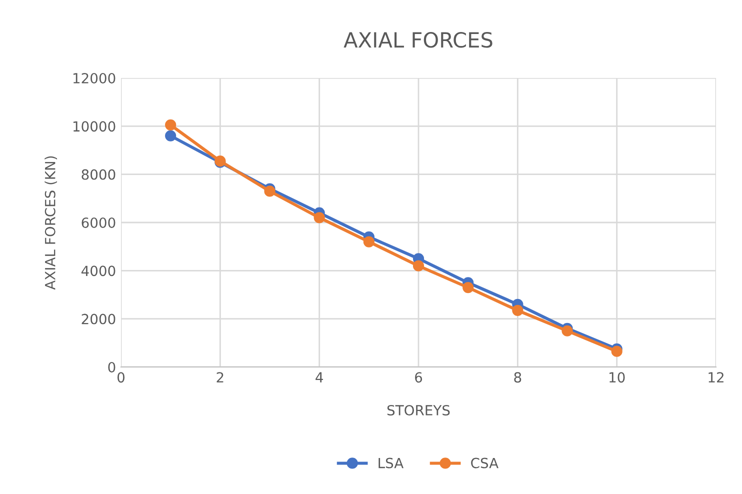  What do you see at coordinates (99, 222) in the screenshot?
I see `y-tick-label: 6000` at bounding box center [99, 222].